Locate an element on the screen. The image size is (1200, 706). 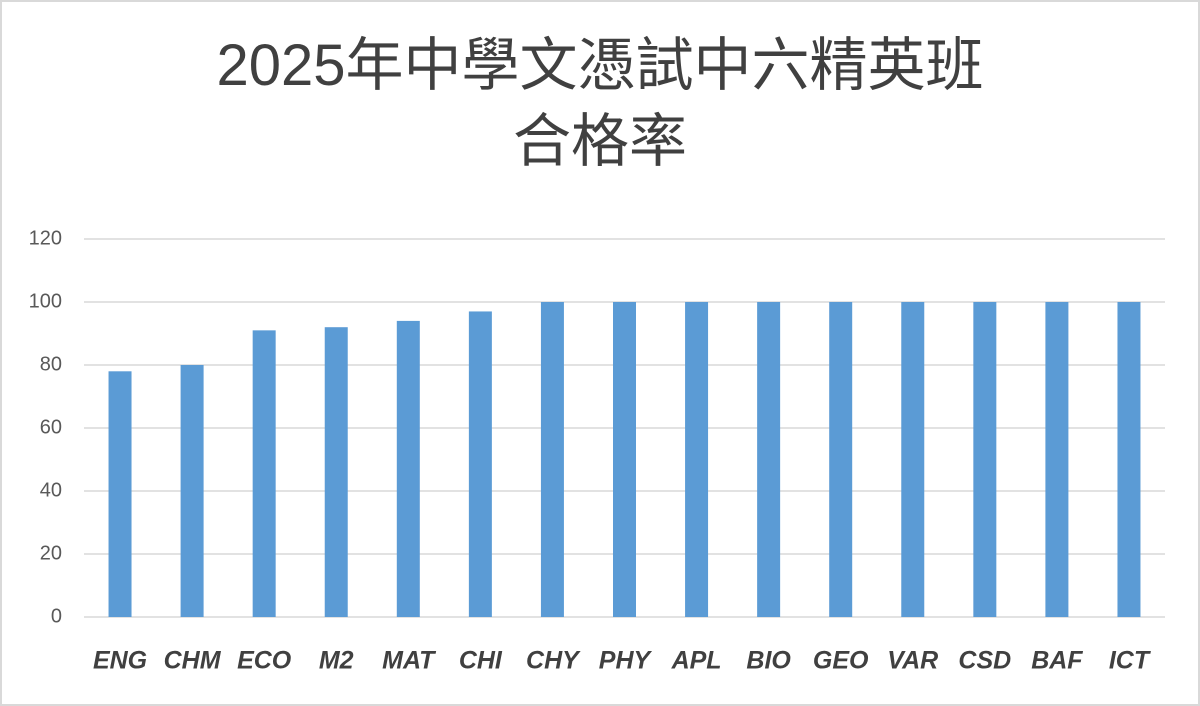
x-tick-label: M2 is located at coordinates (336, 661).